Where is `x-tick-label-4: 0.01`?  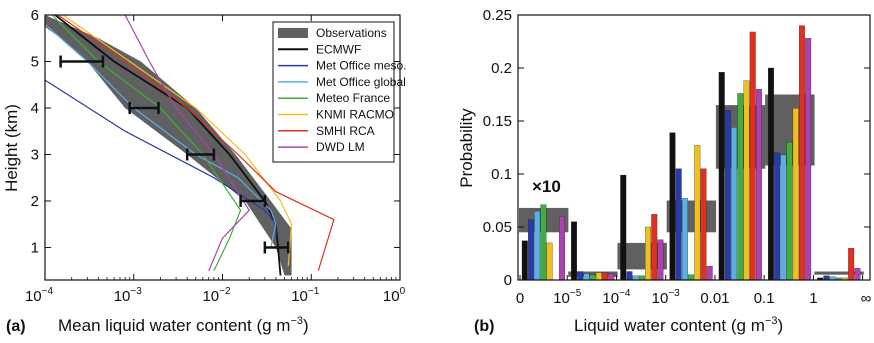 x-tick-label-4: 0.01 is located at coordinates (714, 298).